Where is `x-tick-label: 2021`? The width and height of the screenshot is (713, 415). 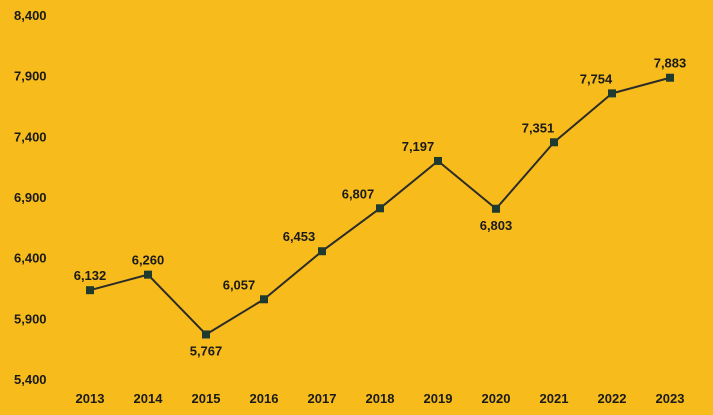 x-tick-label: 2021 is located at coordinates (554, 398).